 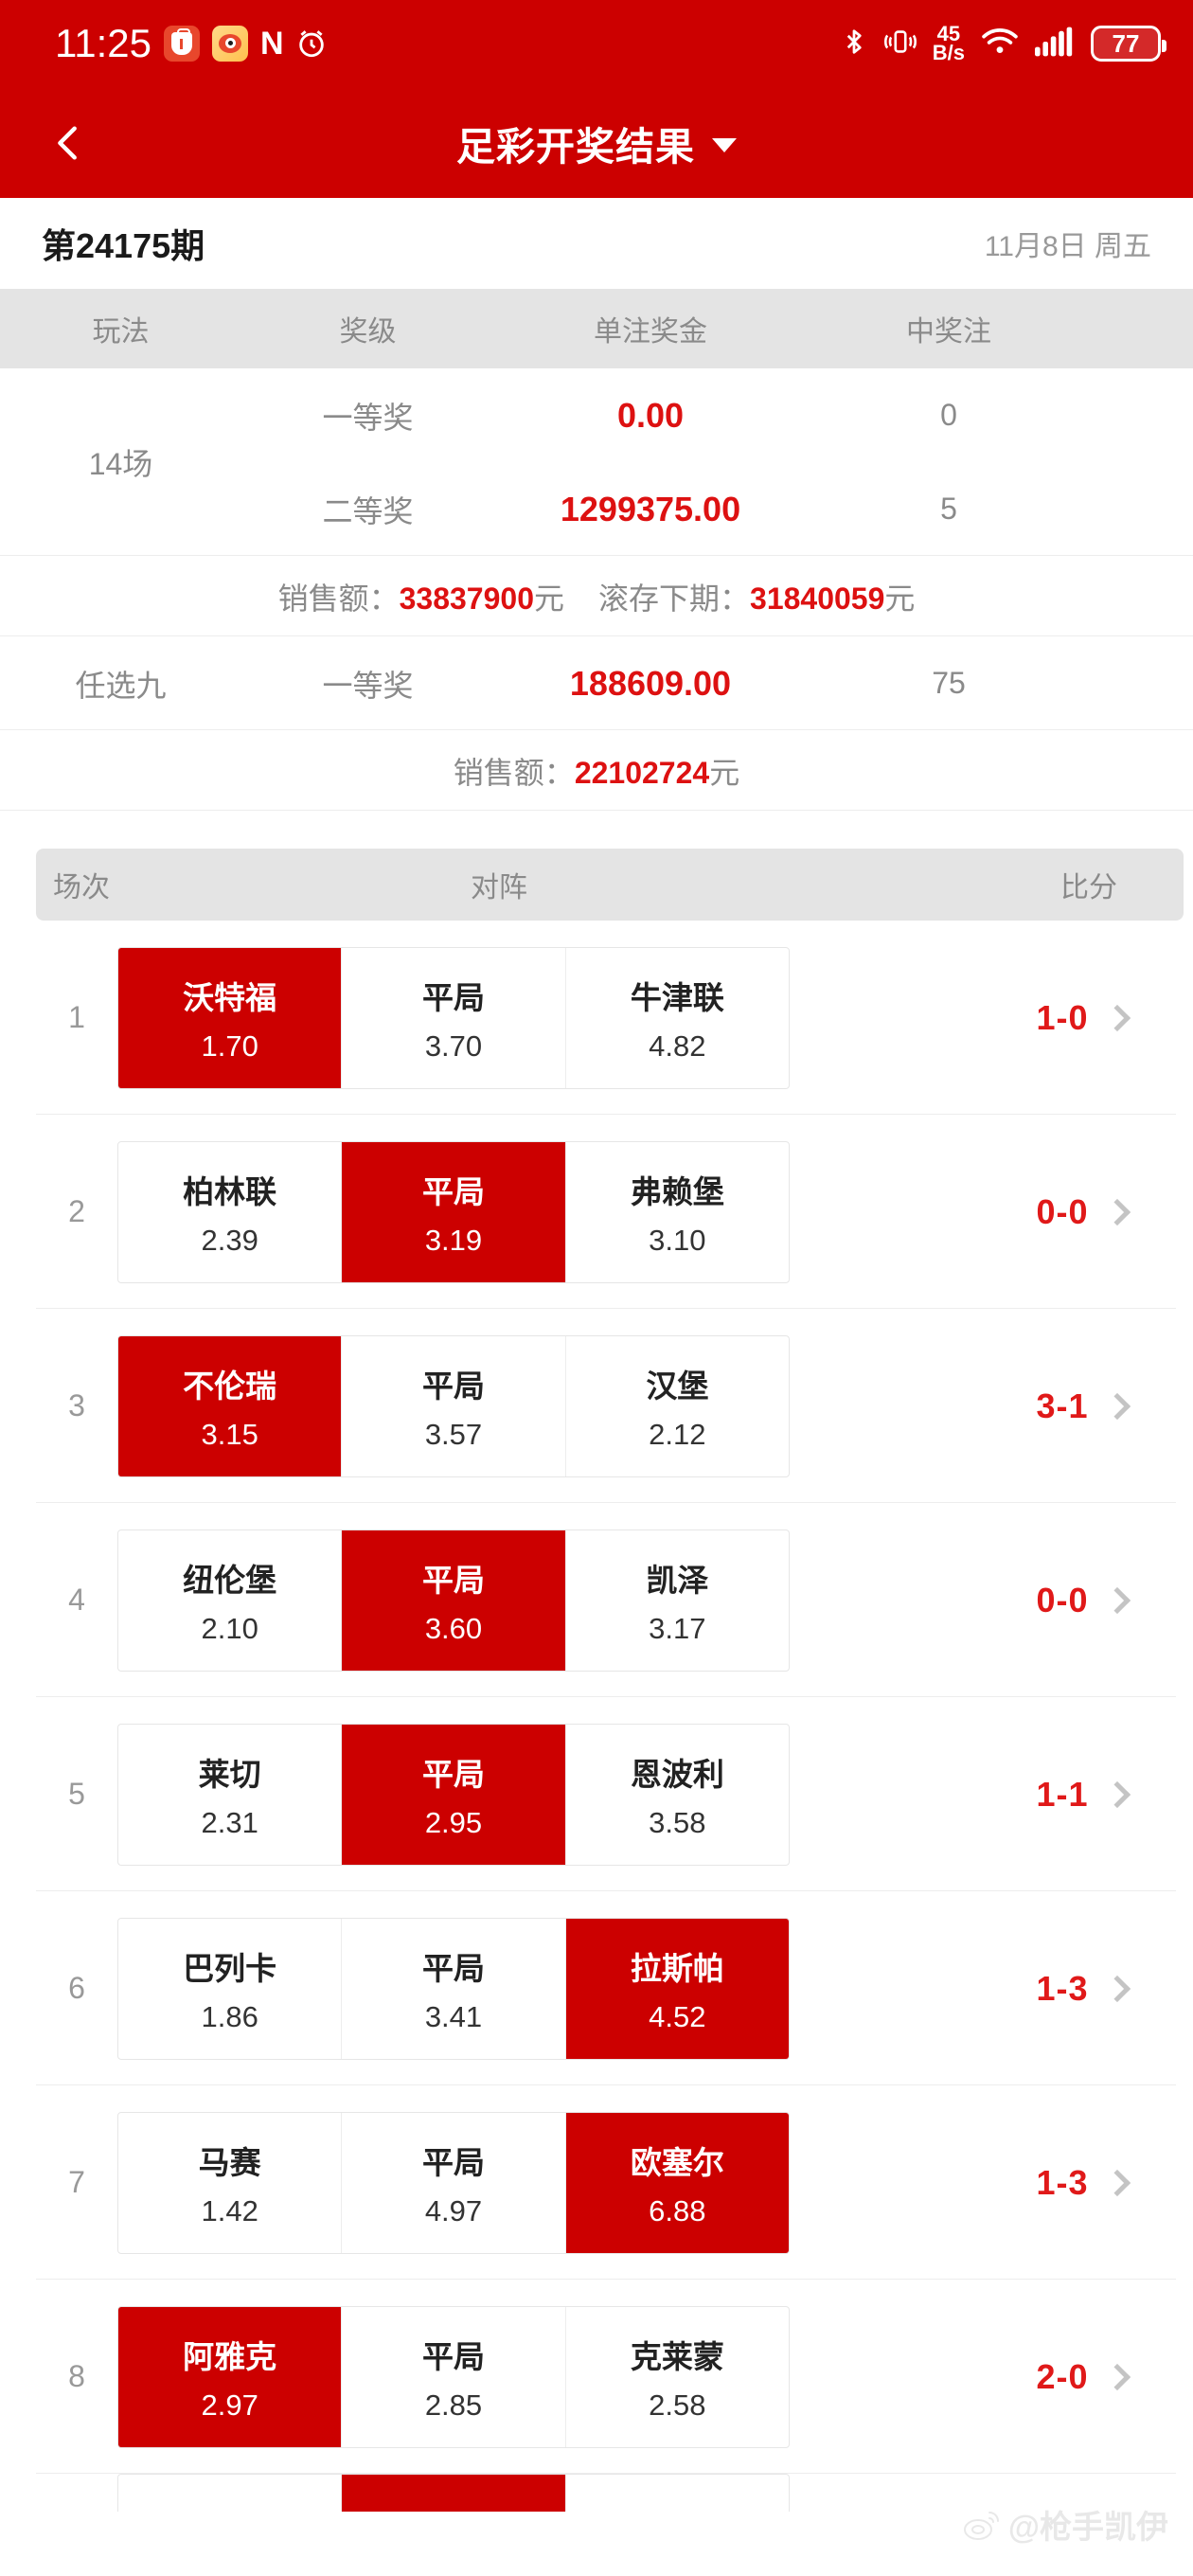 I want to click on sales-label: 销售额：, so click(x=514, y=772).